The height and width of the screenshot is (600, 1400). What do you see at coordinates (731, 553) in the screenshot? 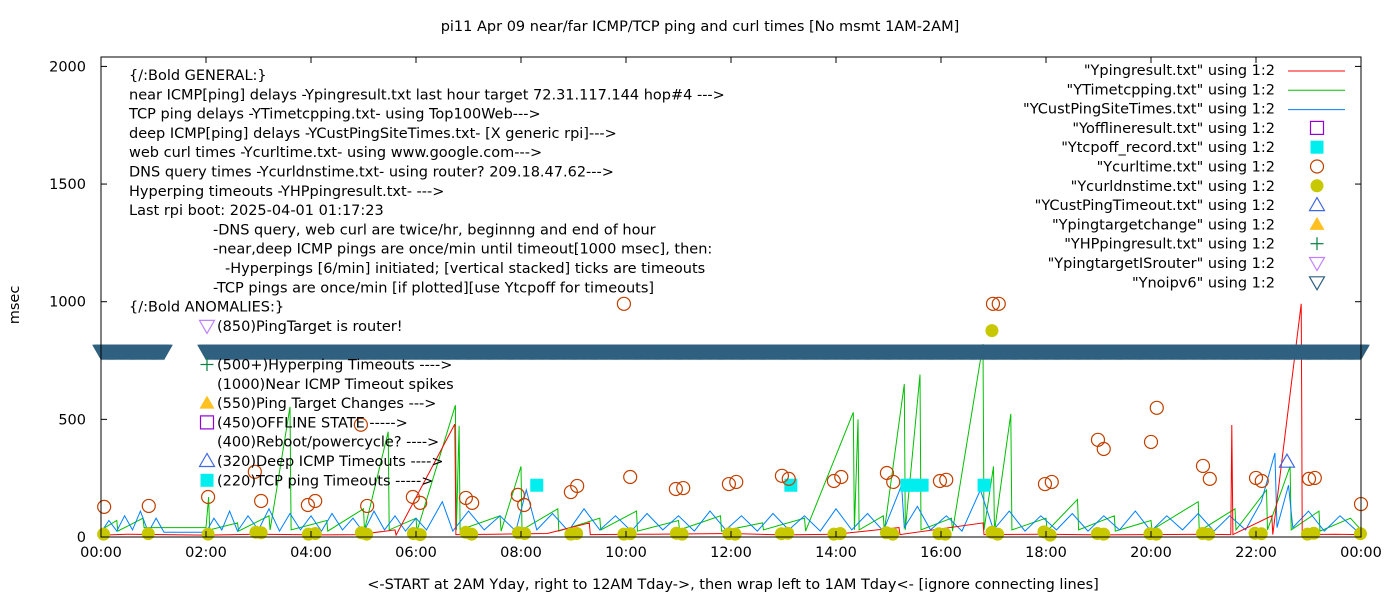
I see `x-tick-label: 12:00` at bounding box center [731, 553].